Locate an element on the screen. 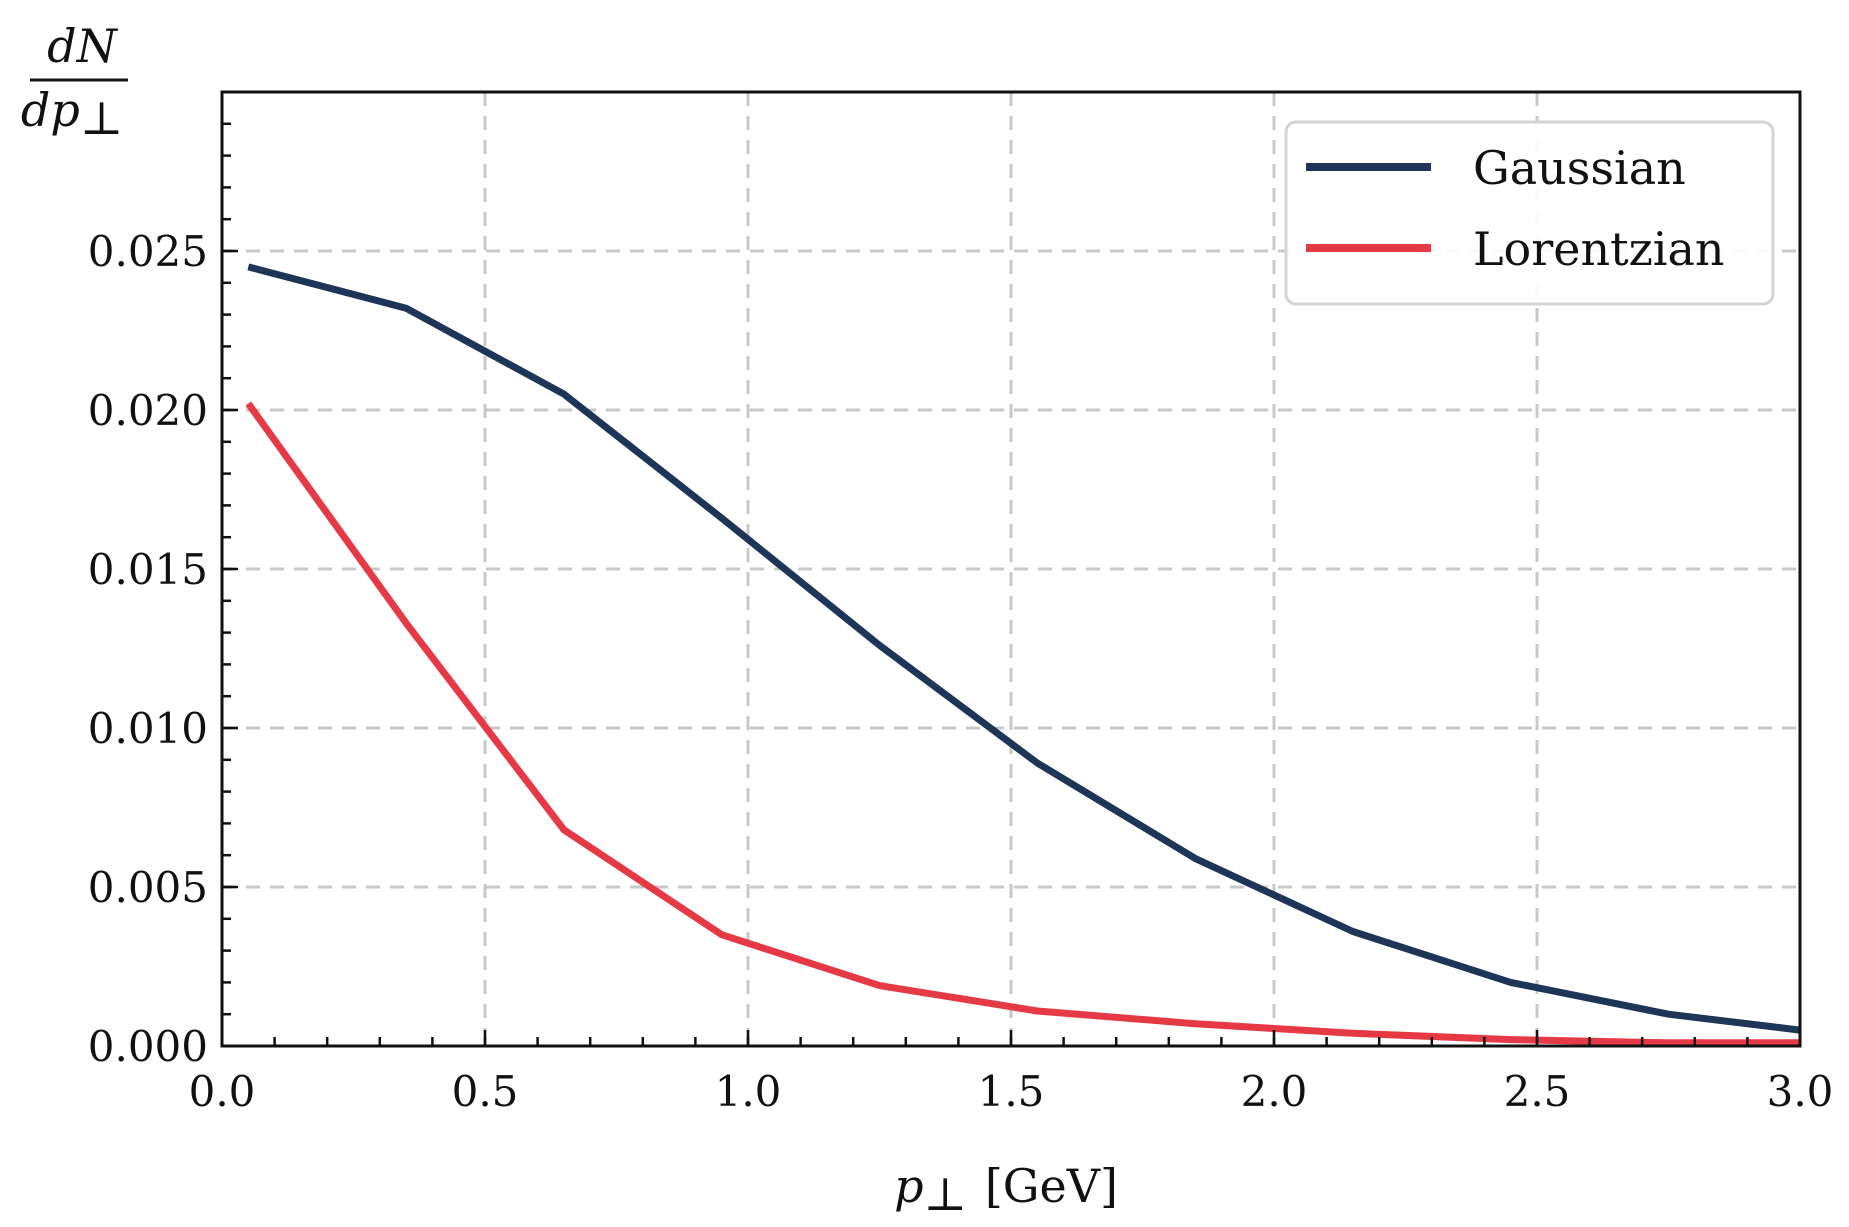 Image resolution: width=1849 pixels, height=1227 pixels. y-tick-label: 0.020 is located at coordinates (148, 410).